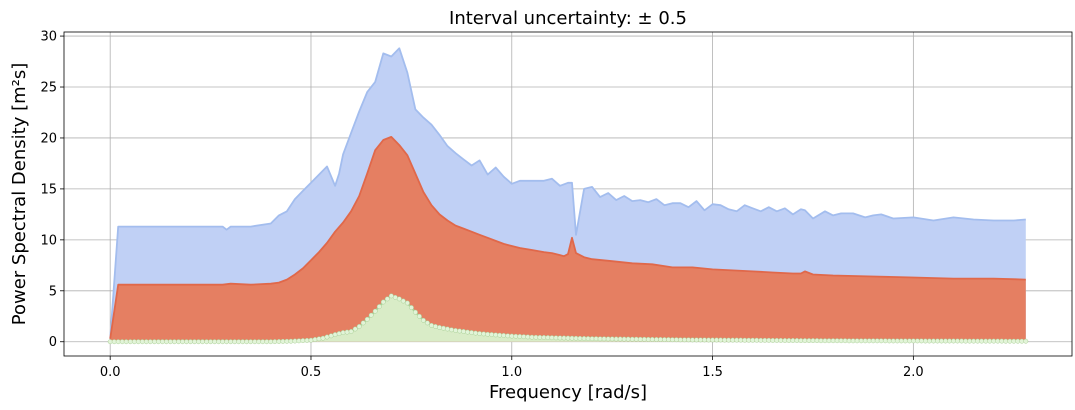  I want to click on x-tick-label: 0.5, so click(311, 372).